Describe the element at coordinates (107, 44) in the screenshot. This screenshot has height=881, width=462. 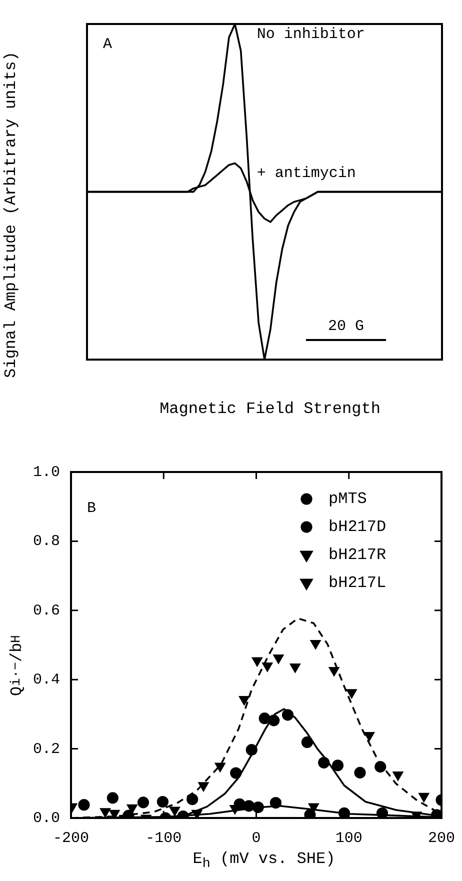
I see `text: A` at that location.